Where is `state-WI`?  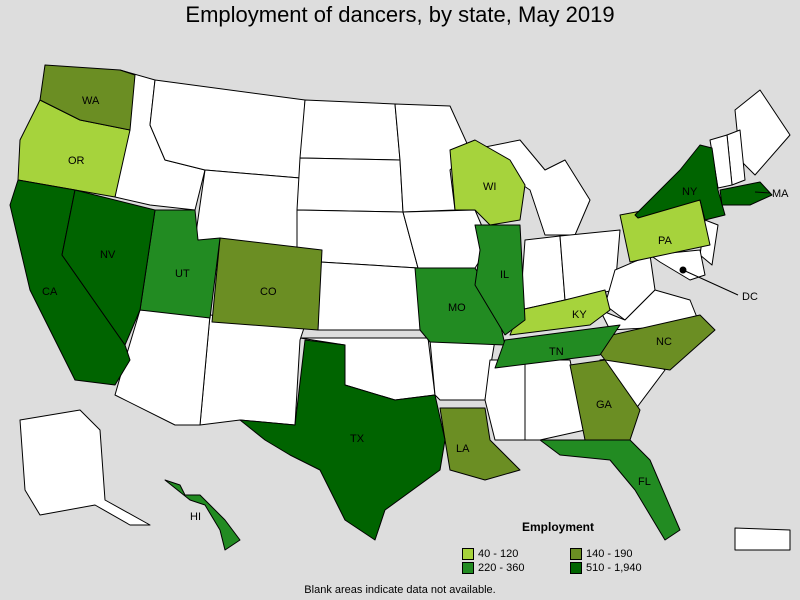
state-WI is located at coordinates (487, 182).